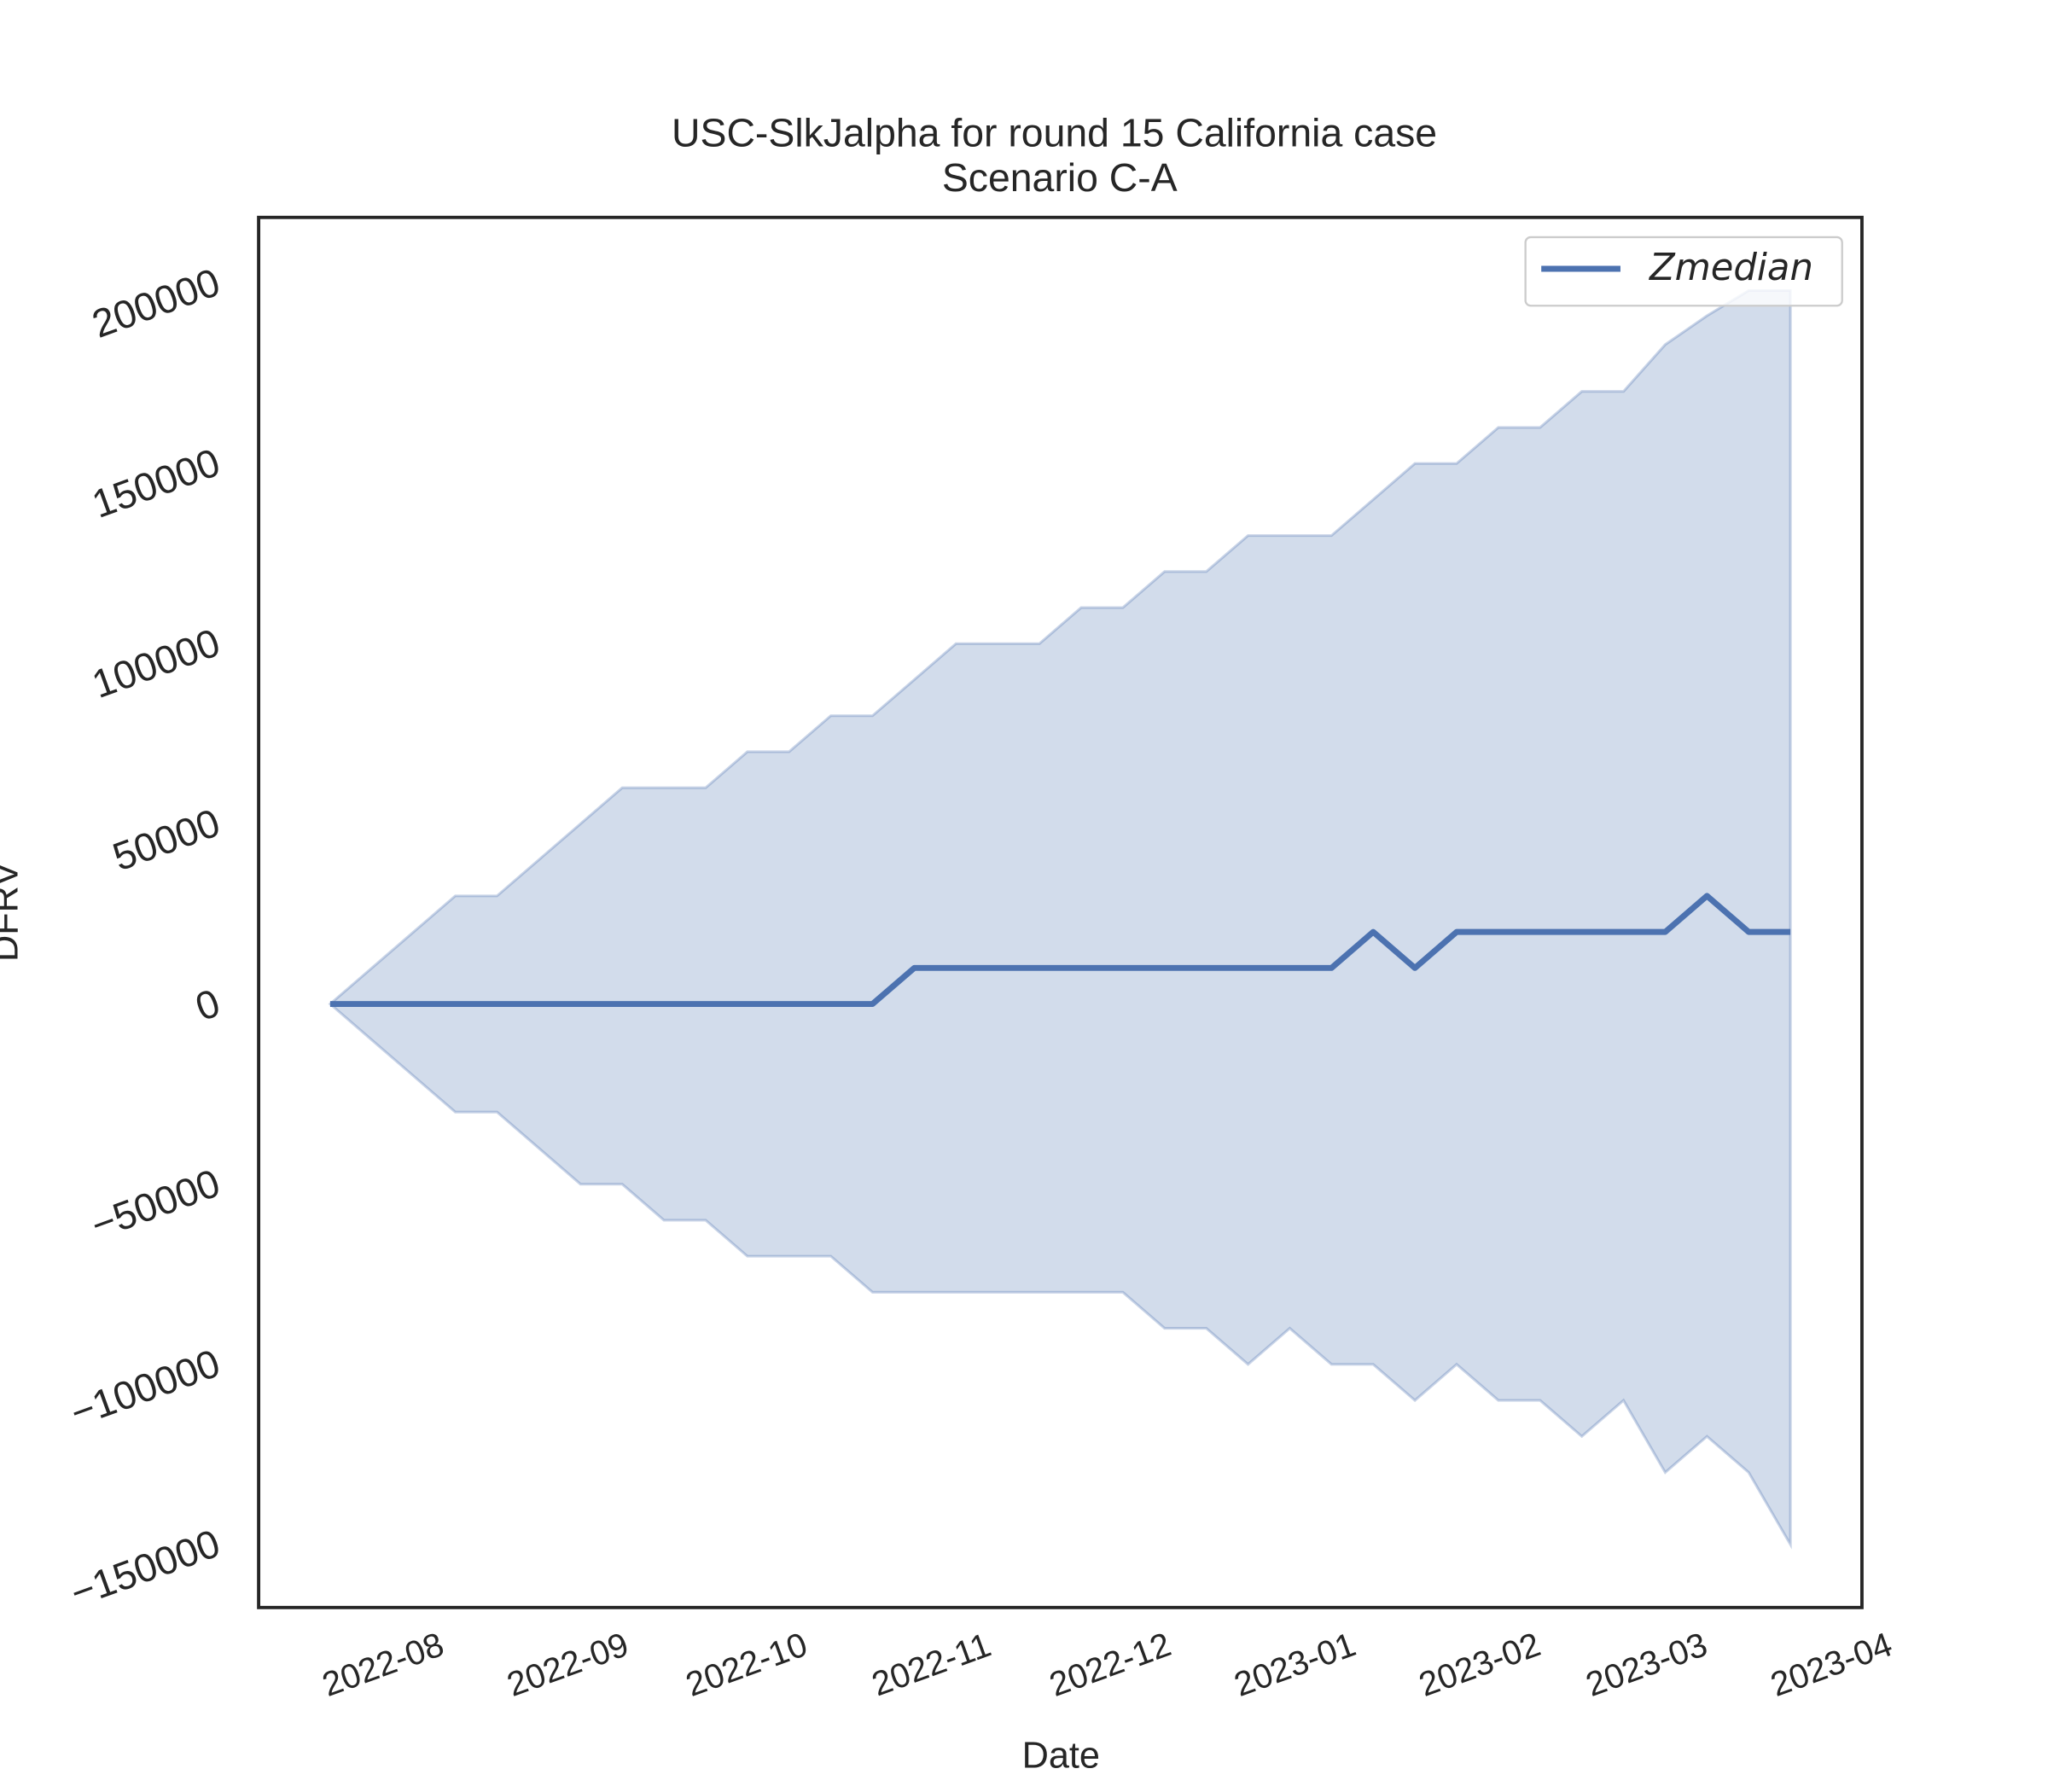 This screenshot has width=2048, height=1792. What do you see at coordinates (1060, 177) in the screenshot?
I see `chart-subtitle: Scenario C-A` at bounding box center [1060, 177].